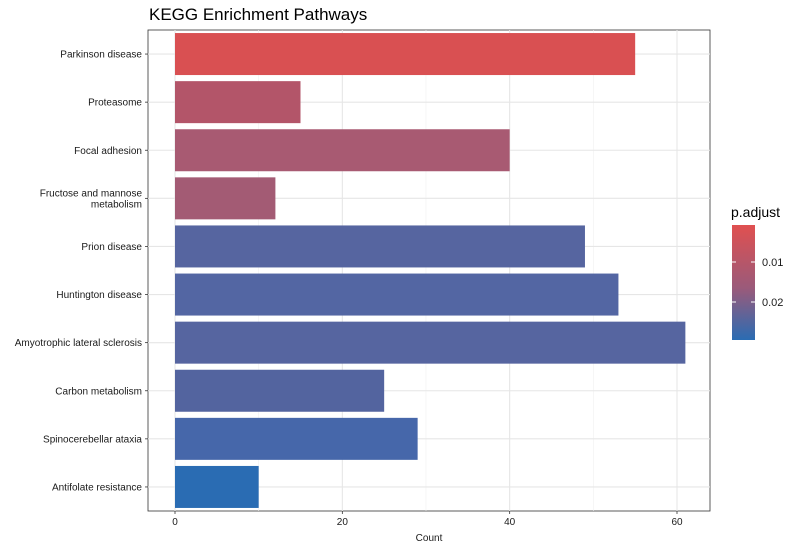 The width and height of the screenshot is (800, 550). What do you see at coordinates (98, 391) in the screenshot?
I see `y-tick-label: Carbon metabolism` at bounding box center [98, 391].